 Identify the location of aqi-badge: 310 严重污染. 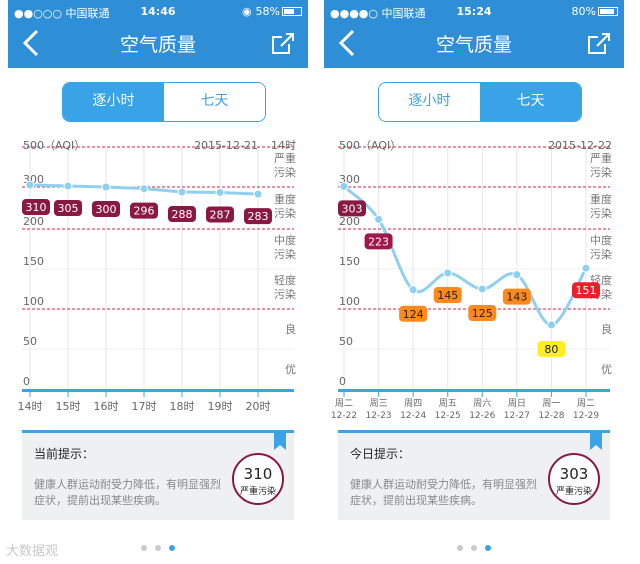
(258, 479).